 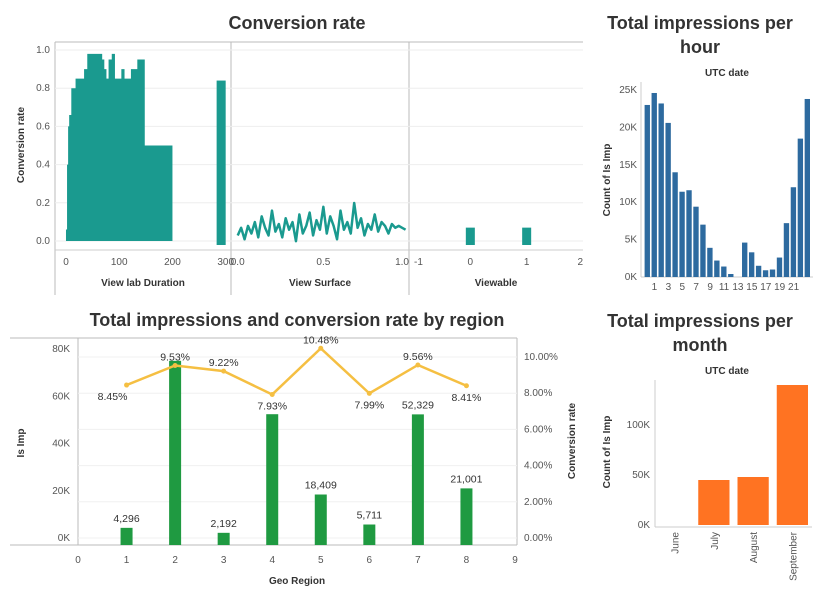 What do you see at coordinates (175, 358) in the screenshot?
I see `rate-value-label: 9.53%` at bounding box center [175, 358].